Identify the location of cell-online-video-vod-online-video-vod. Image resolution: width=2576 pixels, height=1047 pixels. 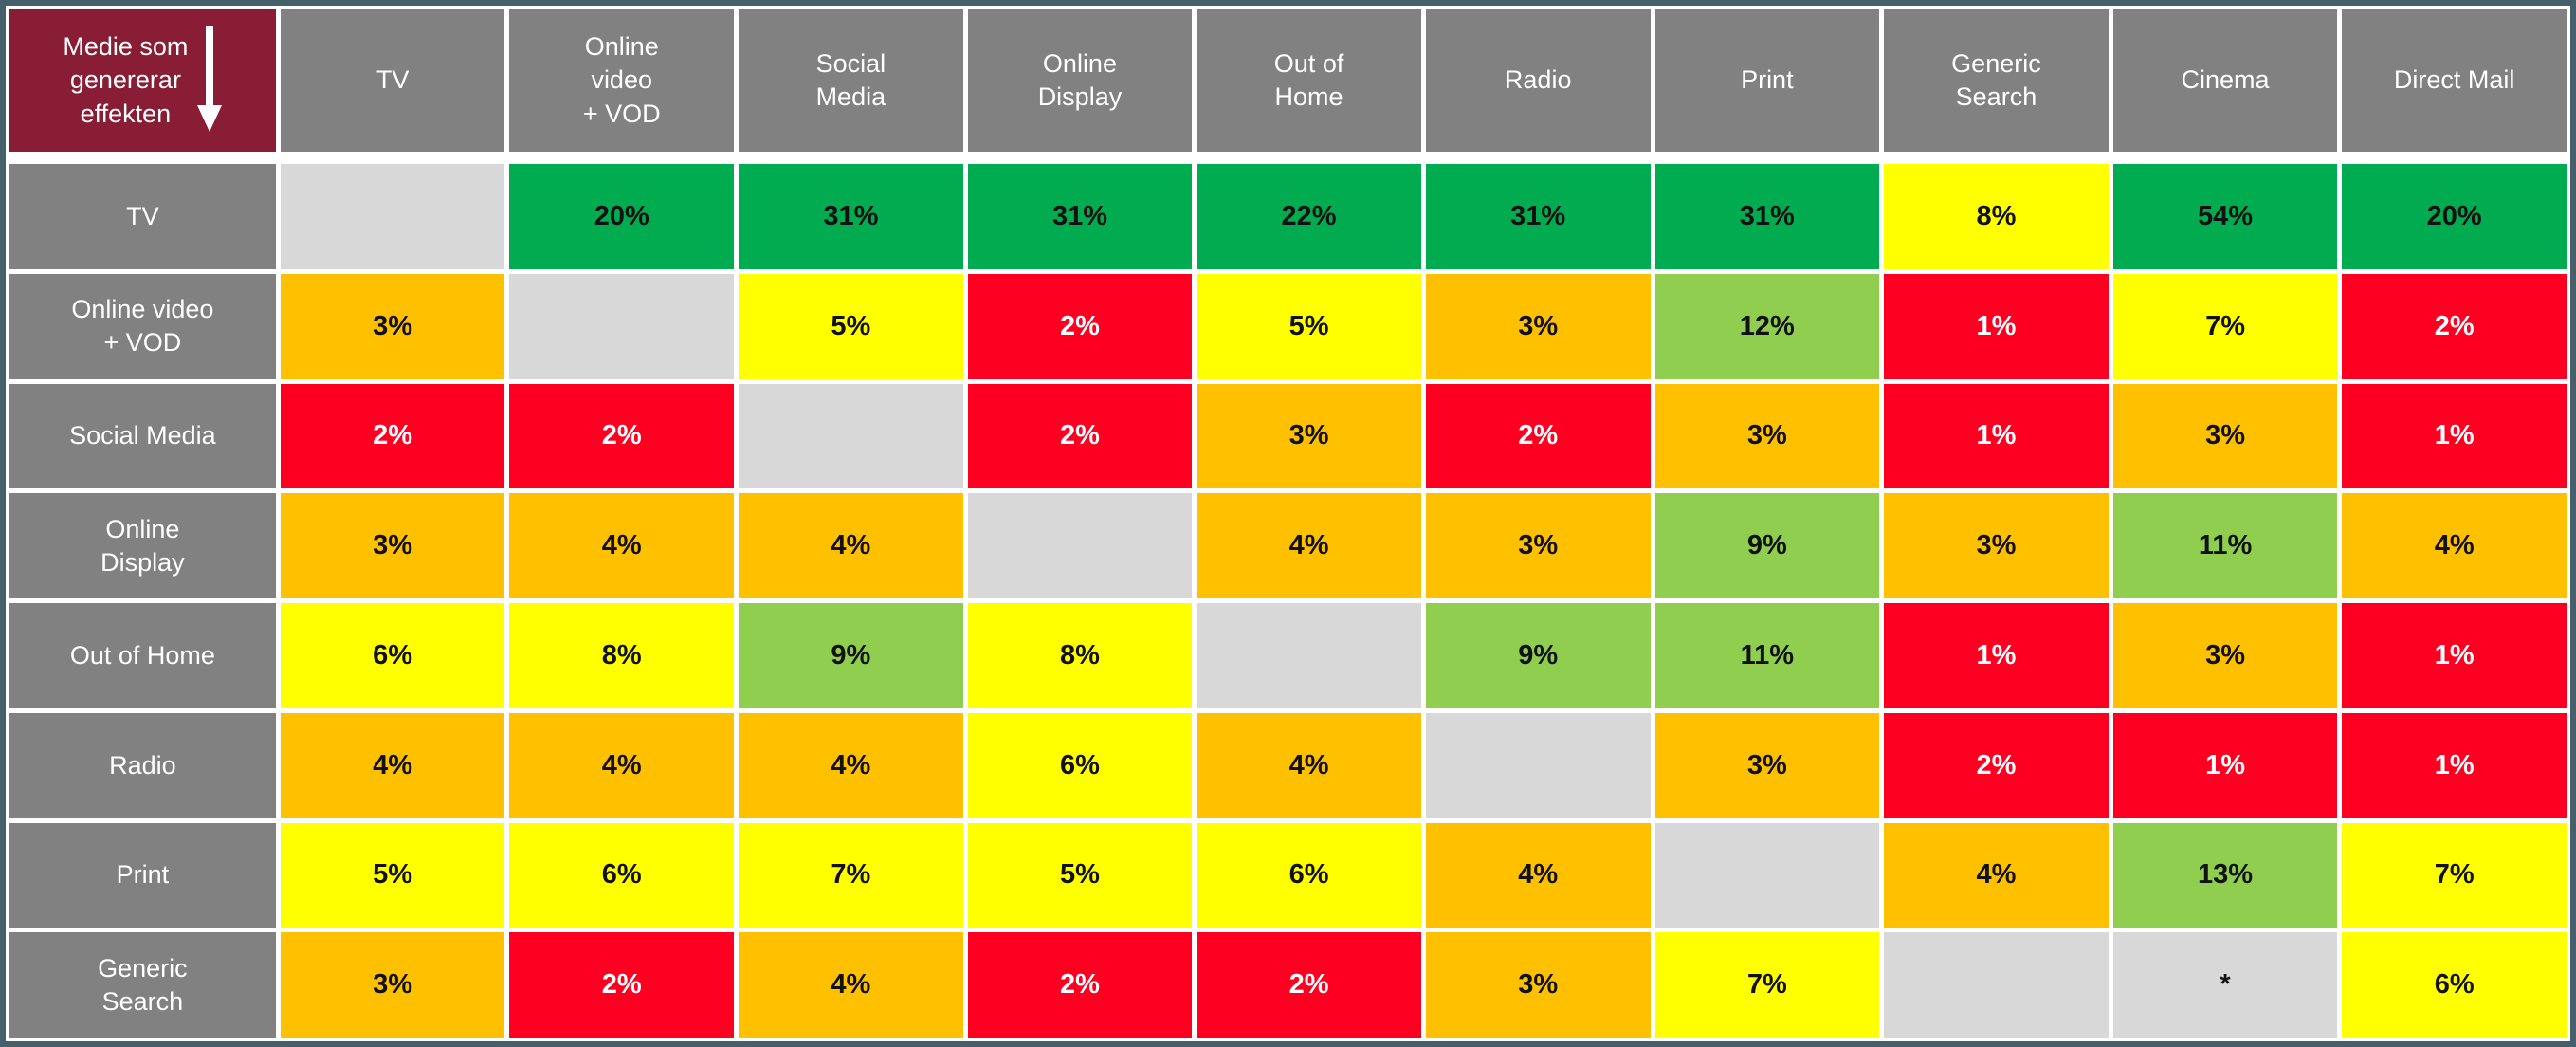
(622, 326).